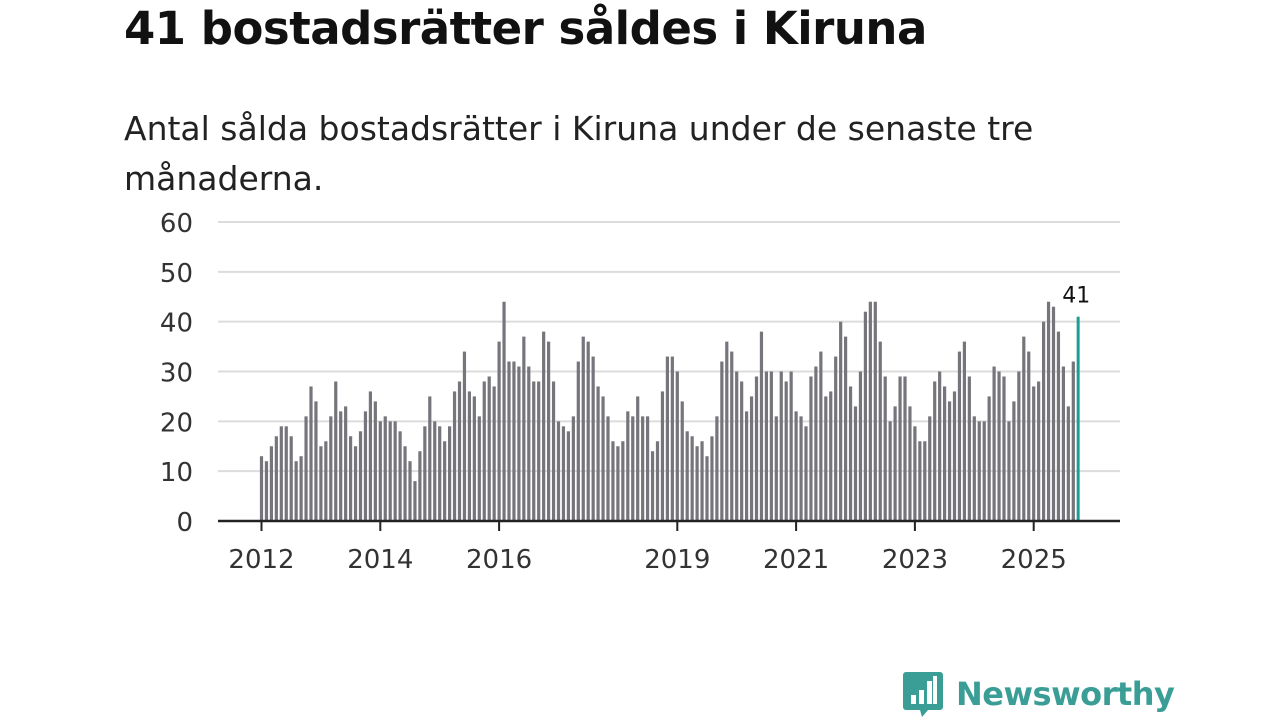  What do you see at coordinates (176, 373) in the screenshot?
I see `y-axis-tick-labels: 0 10 20 30 40 50 60` at bounding box center [176, 373].